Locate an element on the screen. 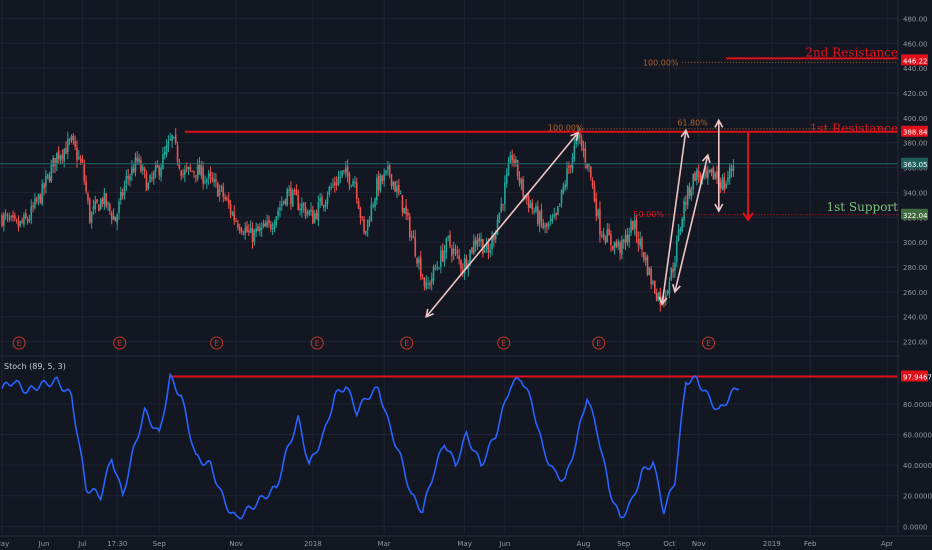 The image size is (932, 550). second-resistance-badge: 446.22 is located at coordinates (914, 60).